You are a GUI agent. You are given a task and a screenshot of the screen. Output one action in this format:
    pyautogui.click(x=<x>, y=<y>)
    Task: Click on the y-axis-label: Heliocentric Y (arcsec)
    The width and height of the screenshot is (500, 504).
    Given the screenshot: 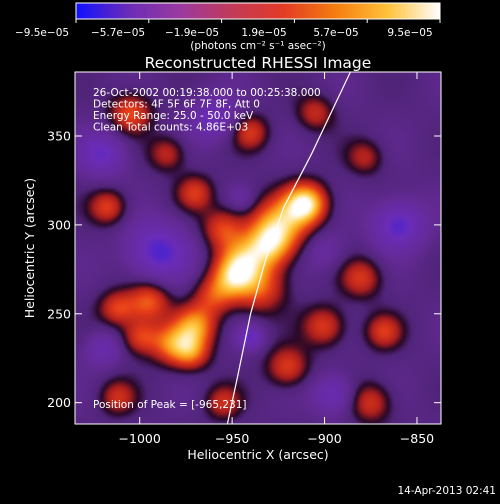 What is the action you would take?
    pyautogui.click(x=29, y=248)
    